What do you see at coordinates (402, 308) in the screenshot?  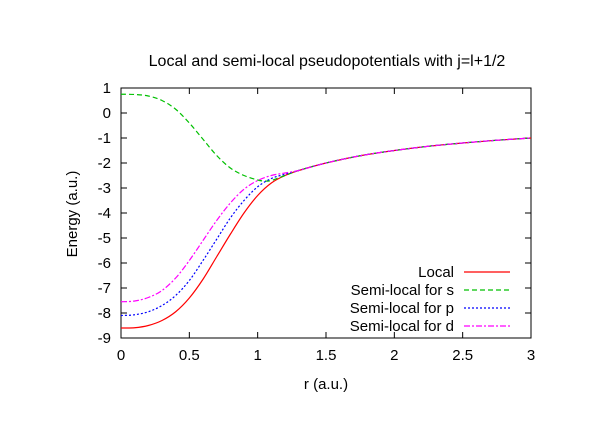 I see `legend-label-semi-local-p: Semi-local for p` at bounding box center [402, 308].